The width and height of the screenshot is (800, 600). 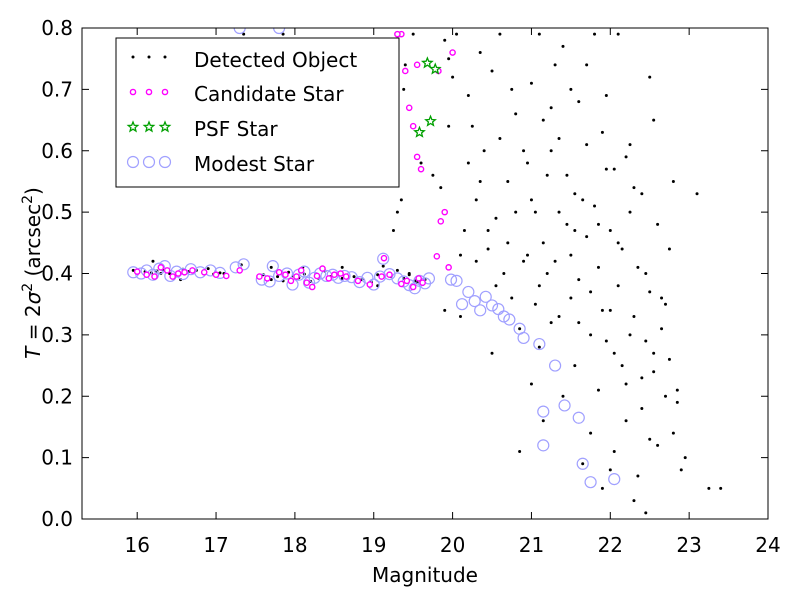 What do you see at coordinates (57, 274) in the screenshot?
I see `y-tick-label: 0.4` at bounding box center [57, 274].